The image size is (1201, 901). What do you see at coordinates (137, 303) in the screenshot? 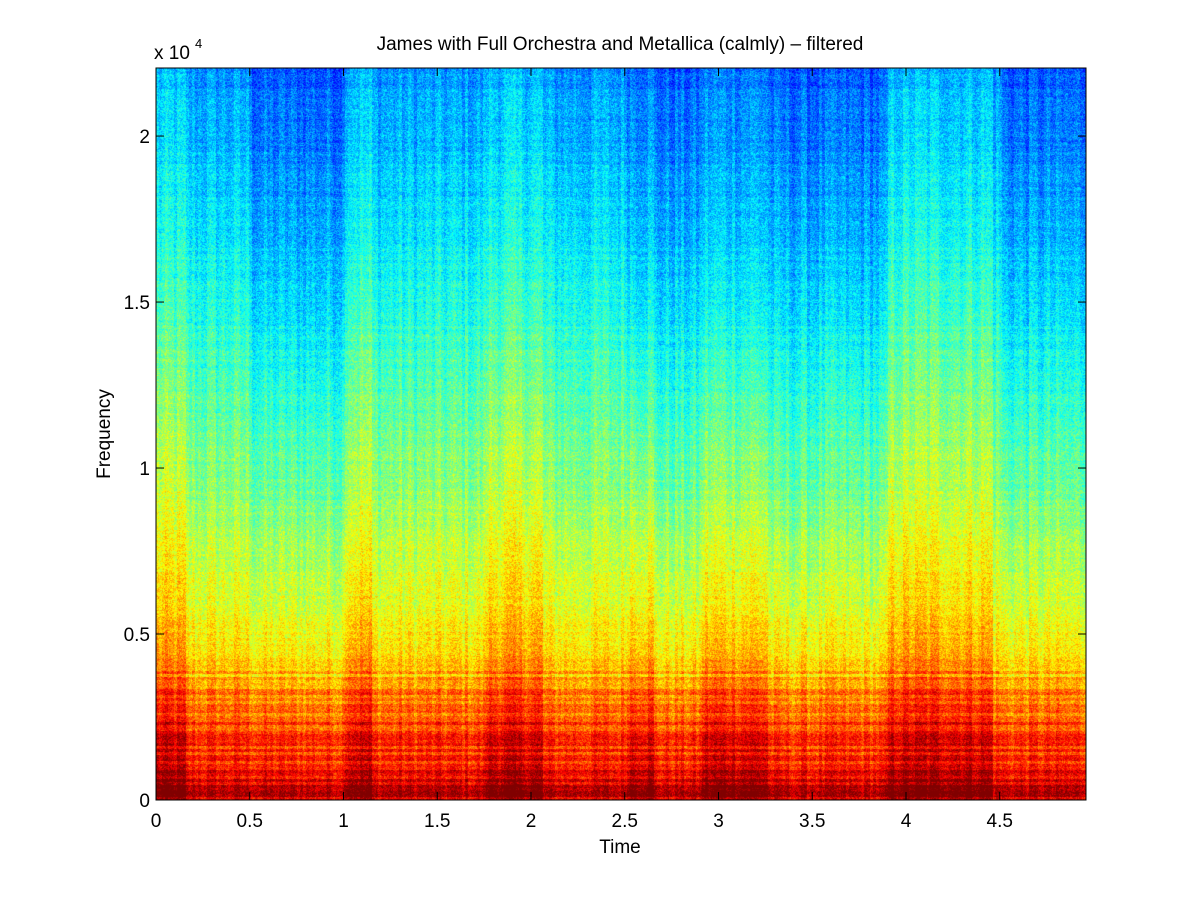
I see `y-tick-label: 1.5` at bounding box center [137, 303].